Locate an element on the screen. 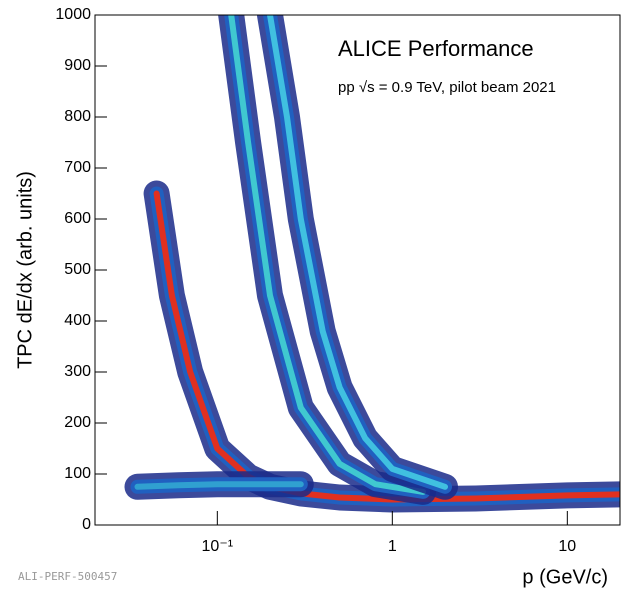 Image resolution: width=623 pixels, height=592 pixels. y-tick-label: 0 is located at coordinates (86, 524).